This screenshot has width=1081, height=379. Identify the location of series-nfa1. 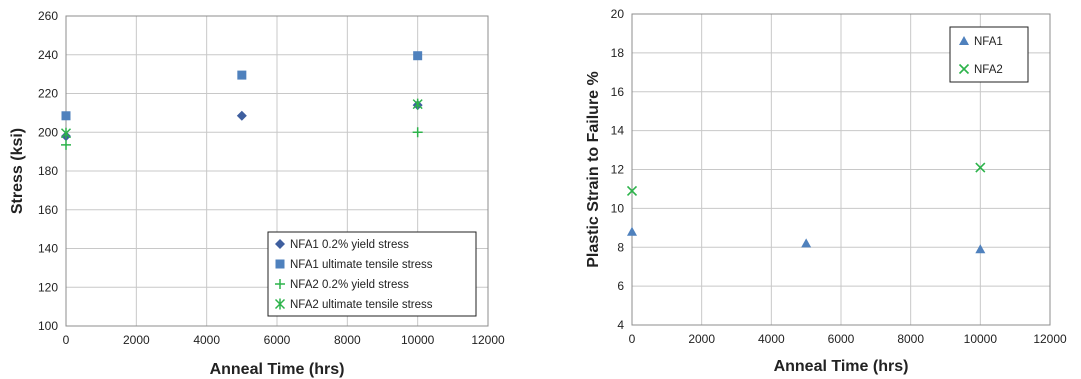
(806, 240).